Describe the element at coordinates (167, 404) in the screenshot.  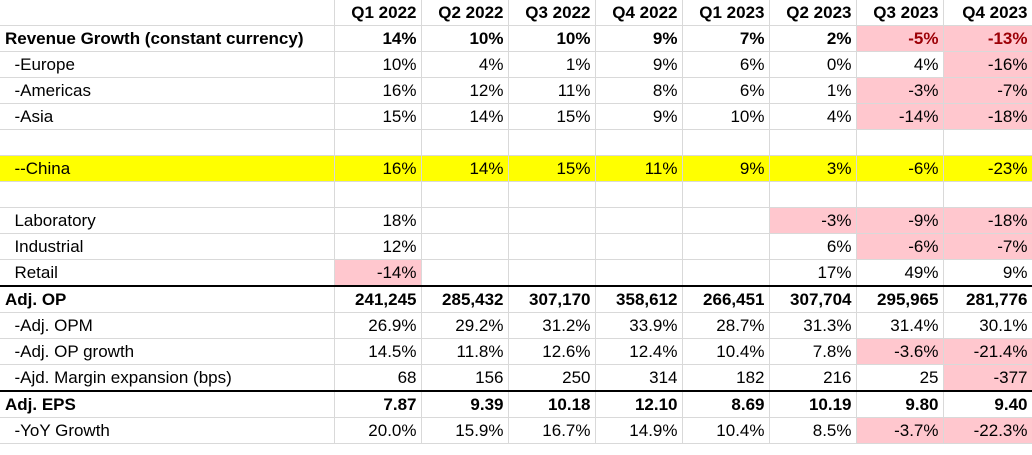
I see `row-label-cell: Adj. EPS` at that location.